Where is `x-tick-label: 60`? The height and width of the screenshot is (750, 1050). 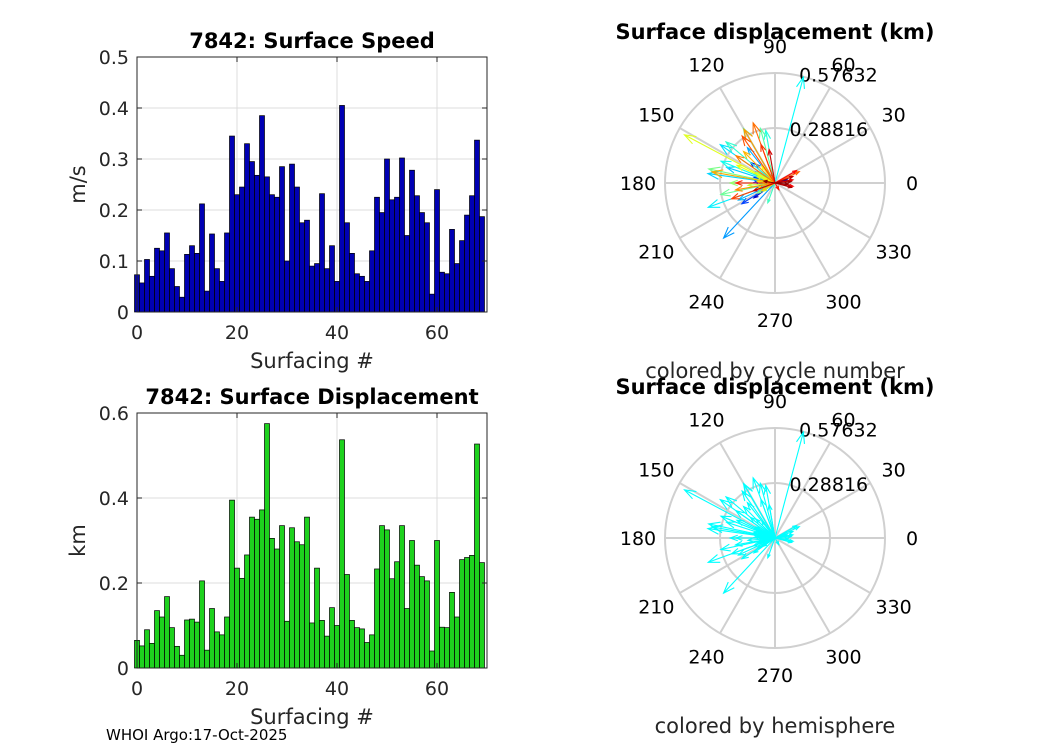
x-tick-label: 60 is located at coordinates (437, 689).